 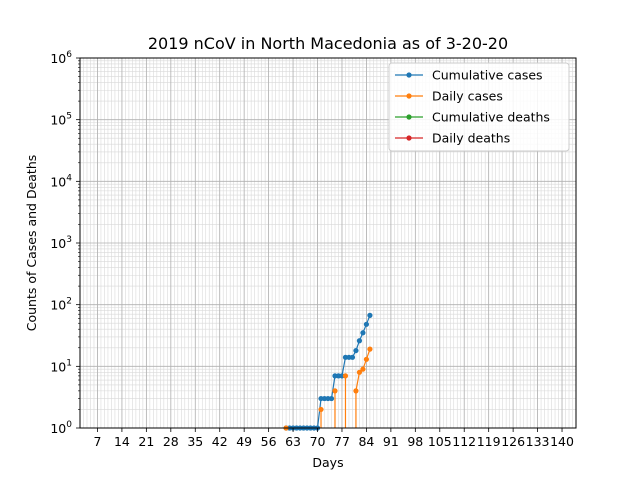 What do you see at coordinates (61, 120) in the screenshot?
I see `y-tick-label: 10⁵` at bounding box center [61, 120].